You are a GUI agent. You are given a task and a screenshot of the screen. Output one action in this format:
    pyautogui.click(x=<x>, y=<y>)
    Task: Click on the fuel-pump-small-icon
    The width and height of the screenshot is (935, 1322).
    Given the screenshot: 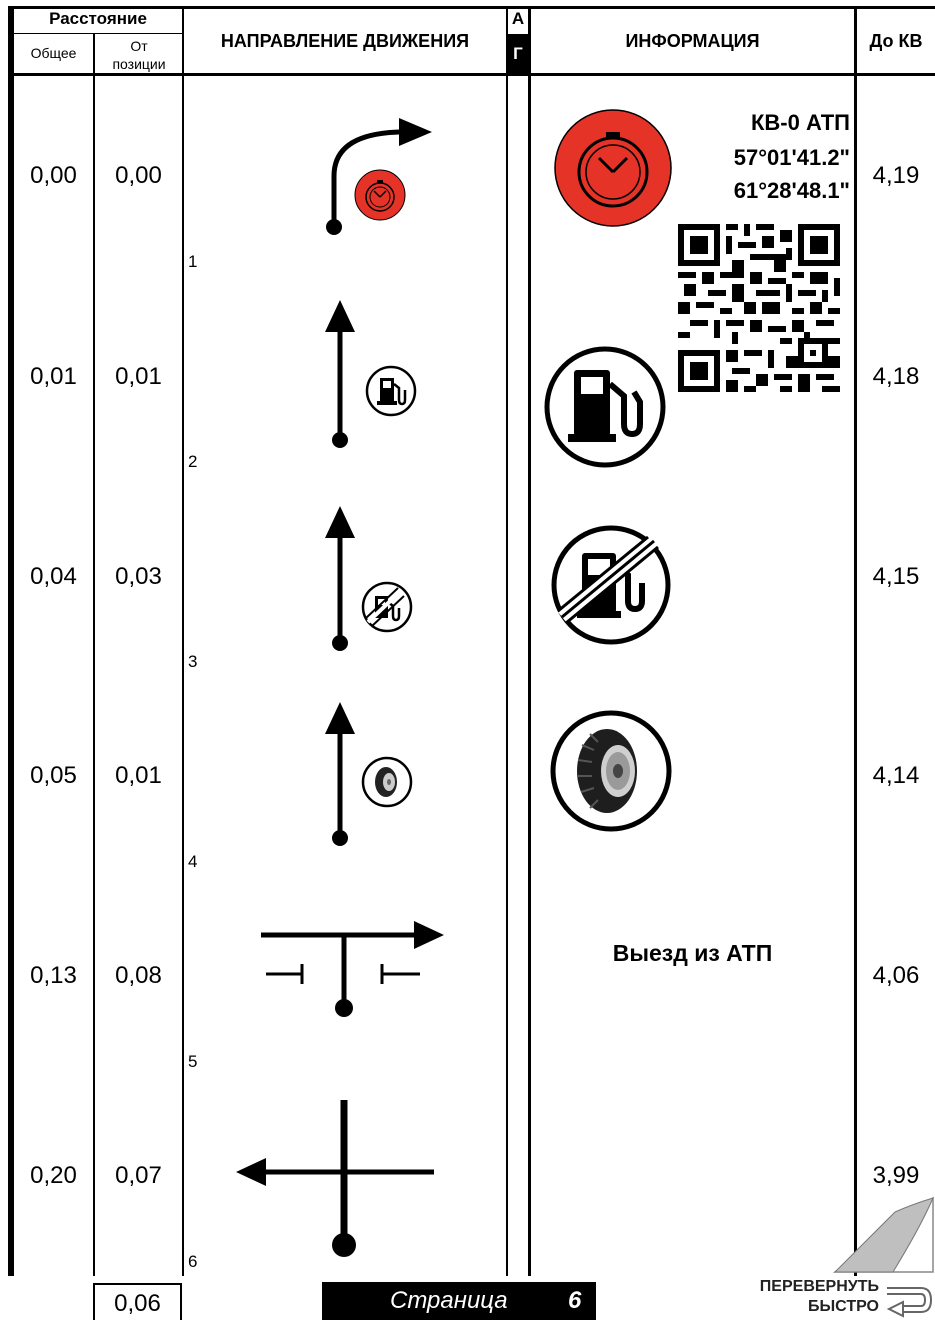 What is the action you would take?
    pyautogui.click(x=391, y=391)
    